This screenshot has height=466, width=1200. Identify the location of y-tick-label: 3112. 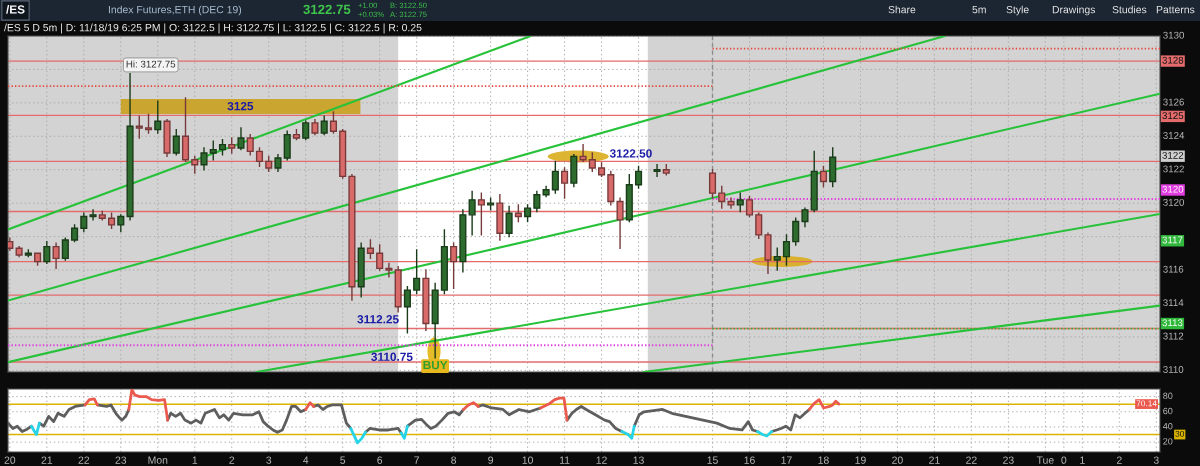
(1173, 336).